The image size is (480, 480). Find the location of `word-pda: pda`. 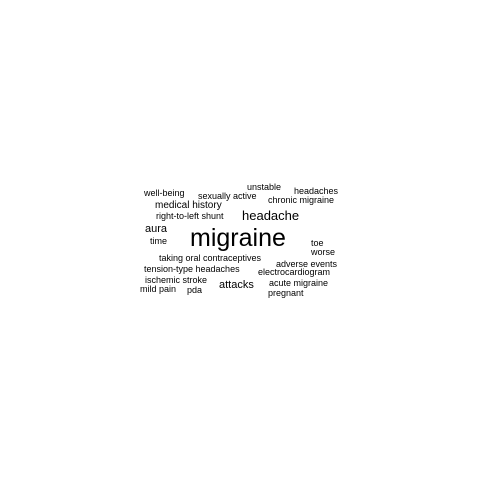

word-pda: pda is located at coordinates (195, 290).